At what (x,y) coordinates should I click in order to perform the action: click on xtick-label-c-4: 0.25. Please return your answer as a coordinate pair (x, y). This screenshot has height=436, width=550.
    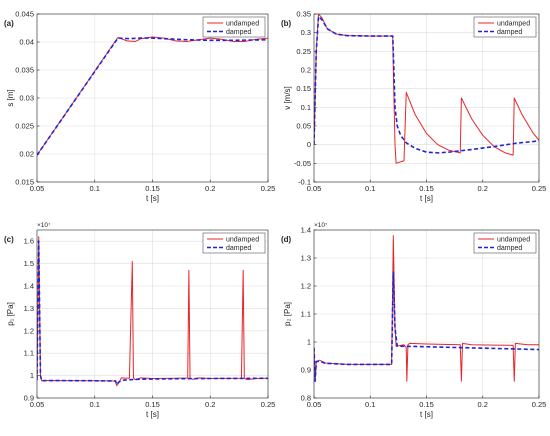
    Looking at the image, I should click on (268, 404).